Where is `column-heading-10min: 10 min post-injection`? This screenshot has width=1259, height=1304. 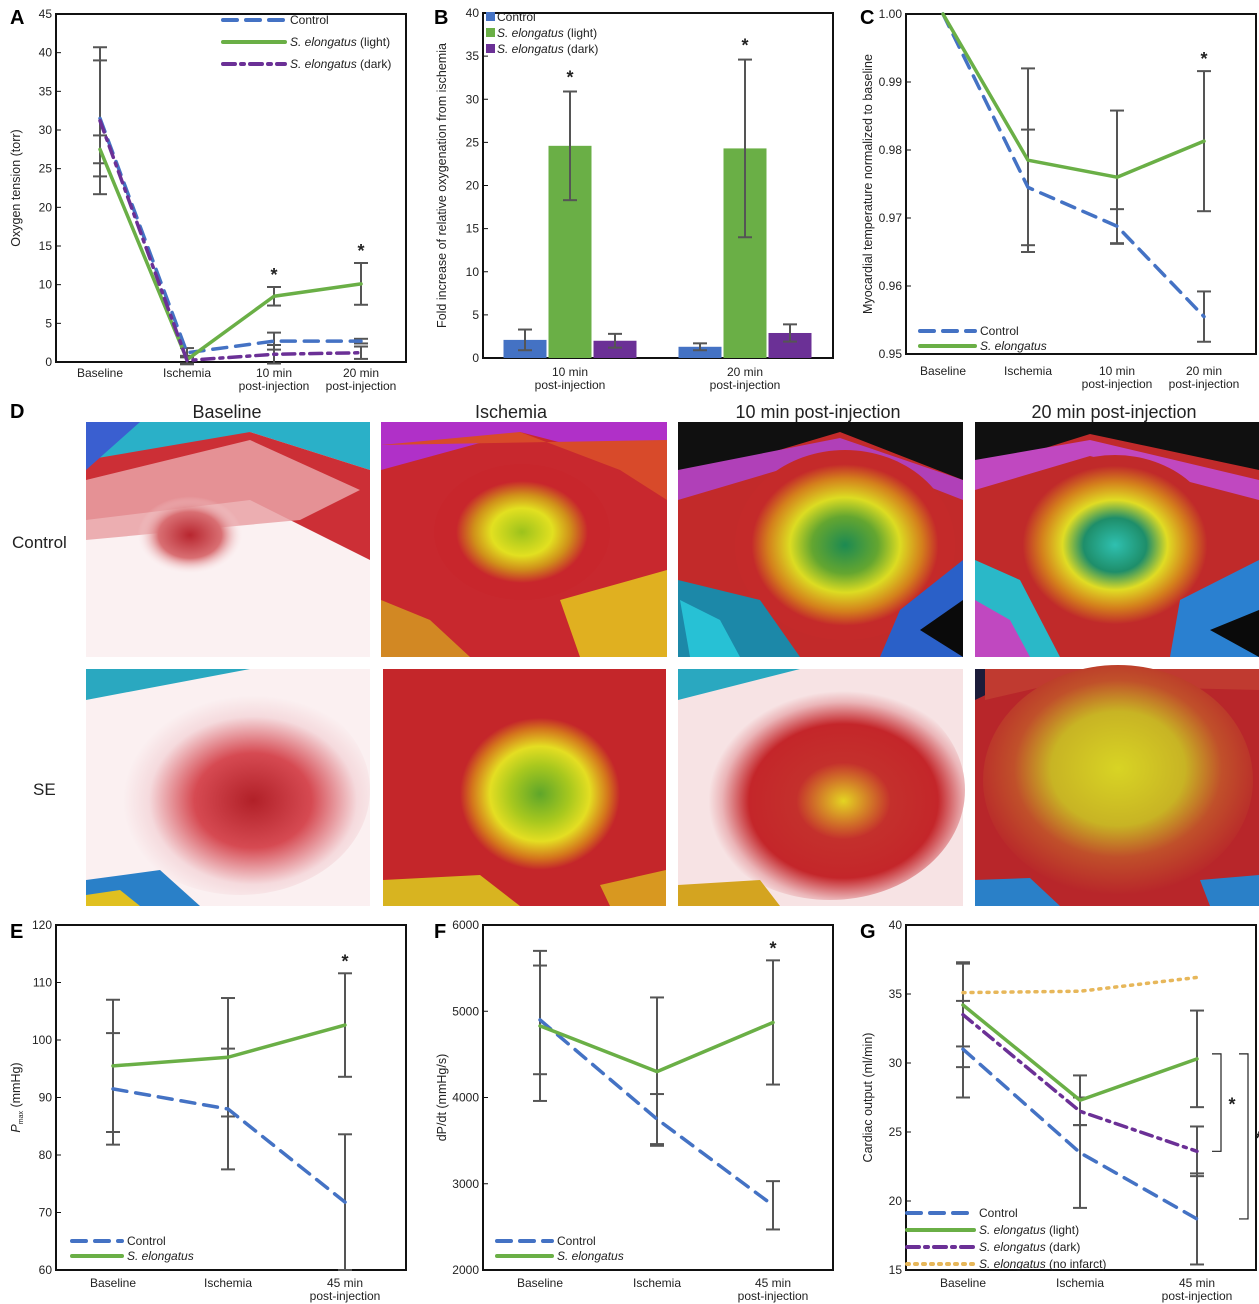 column-heading-10min: 10 min post-injection is located at coordinates (817, 412).